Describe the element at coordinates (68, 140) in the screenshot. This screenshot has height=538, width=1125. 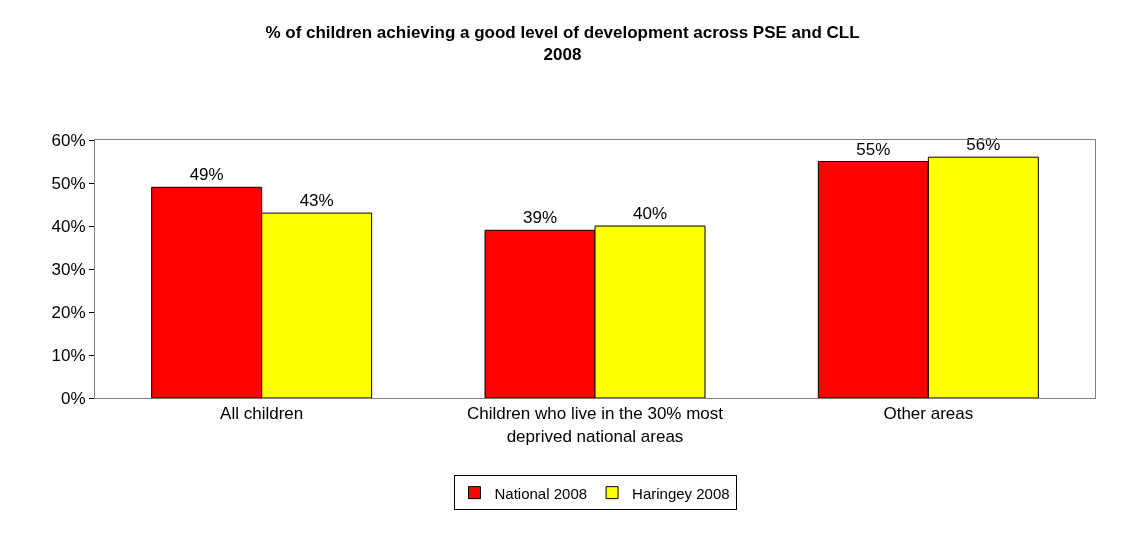
I see `y-tick-label: 60%` at that location.